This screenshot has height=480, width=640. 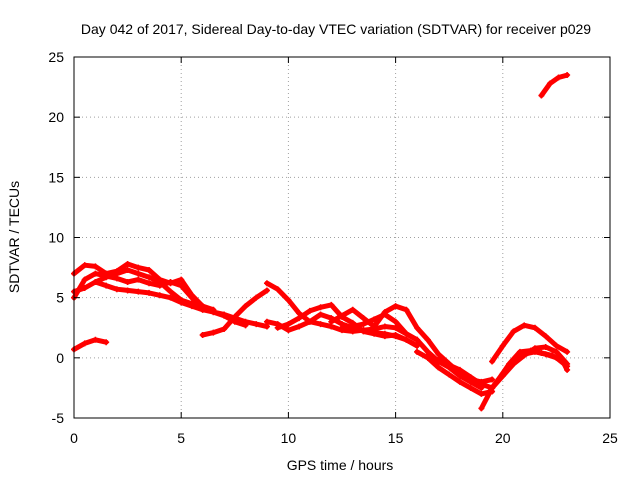 What do you see at coordinates (58, 418) in the screenshot?
I see `y-tick-label: -5` at bounding box center [58, 418].